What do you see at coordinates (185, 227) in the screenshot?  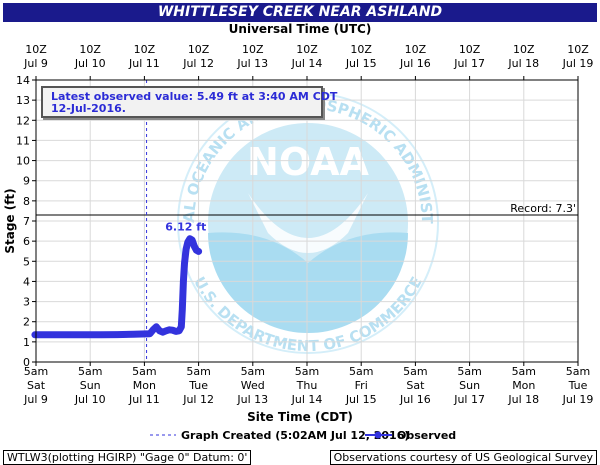 I see `peak-label: 6.12 ft` at bounding box center [185, 227].